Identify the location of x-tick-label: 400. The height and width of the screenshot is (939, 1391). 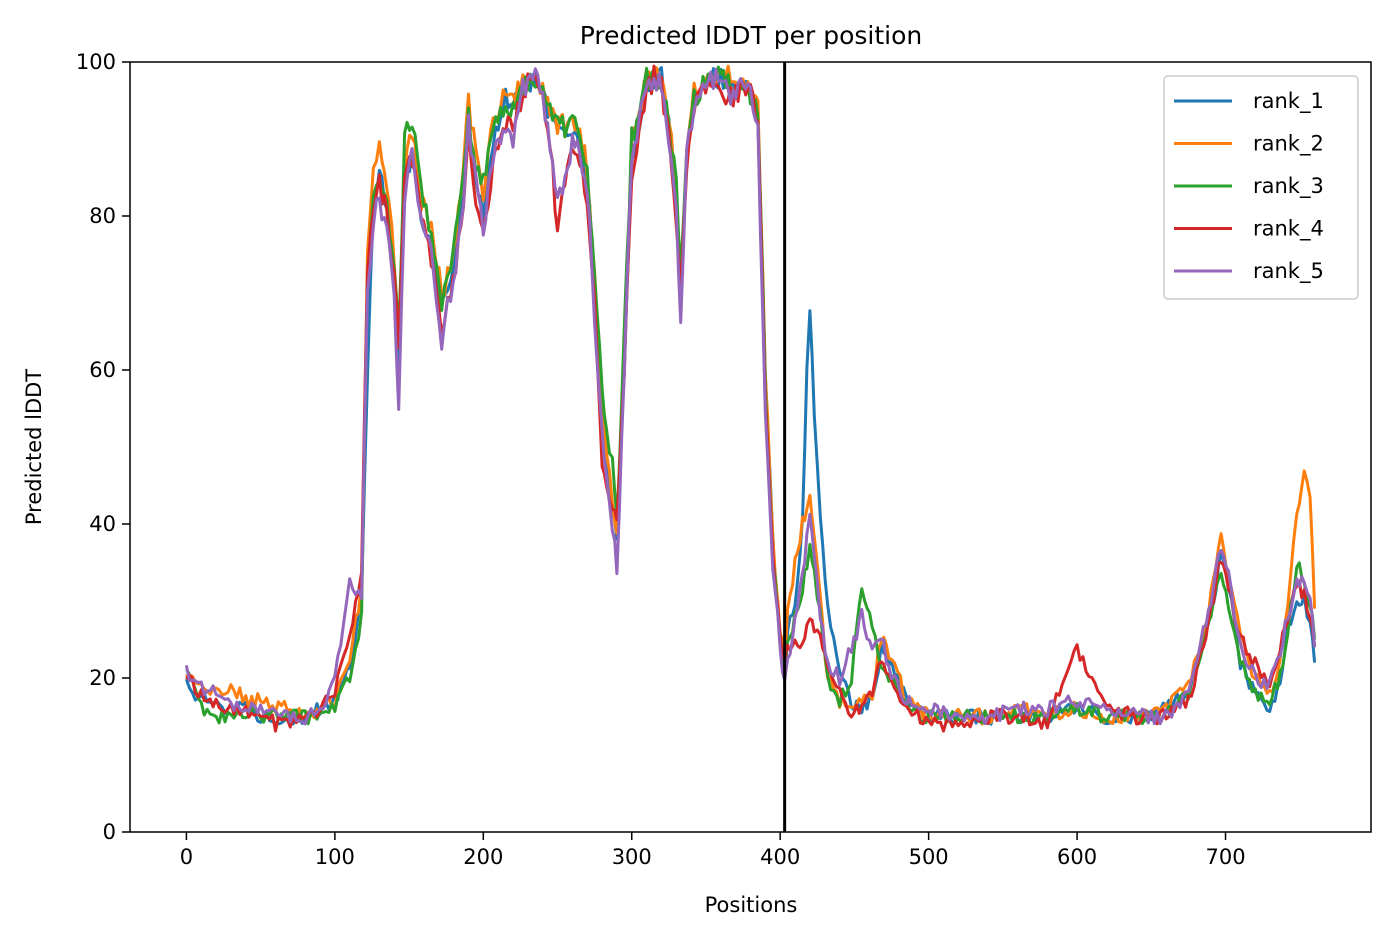
(780, 857).